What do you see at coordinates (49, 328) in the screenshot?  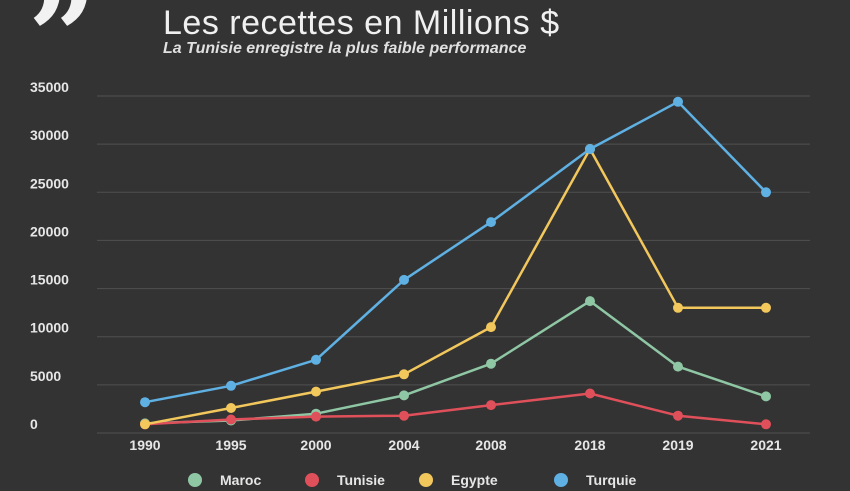 I see `y-tick-label: 10000` at bounding box center [49, 328].